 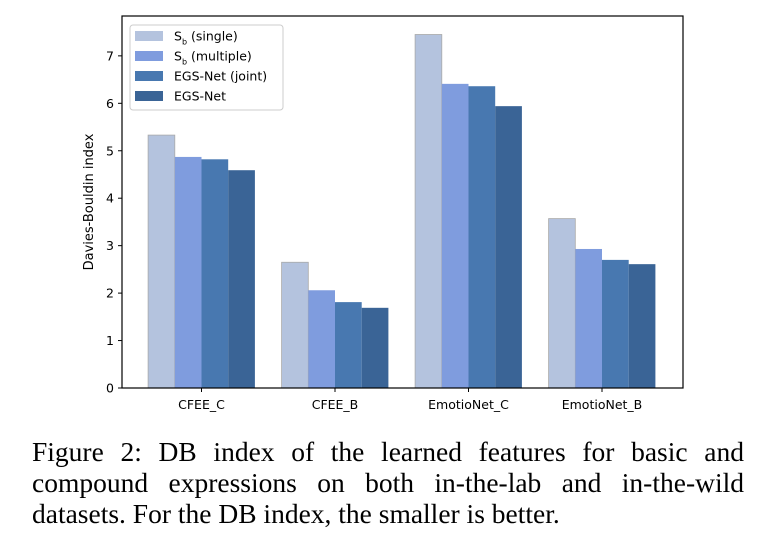 What do you see at coordinates (321, 339) in the screenshot?
I see `bar-CFEE_B-S_b-multiple-` at bounding box center [321, 339].